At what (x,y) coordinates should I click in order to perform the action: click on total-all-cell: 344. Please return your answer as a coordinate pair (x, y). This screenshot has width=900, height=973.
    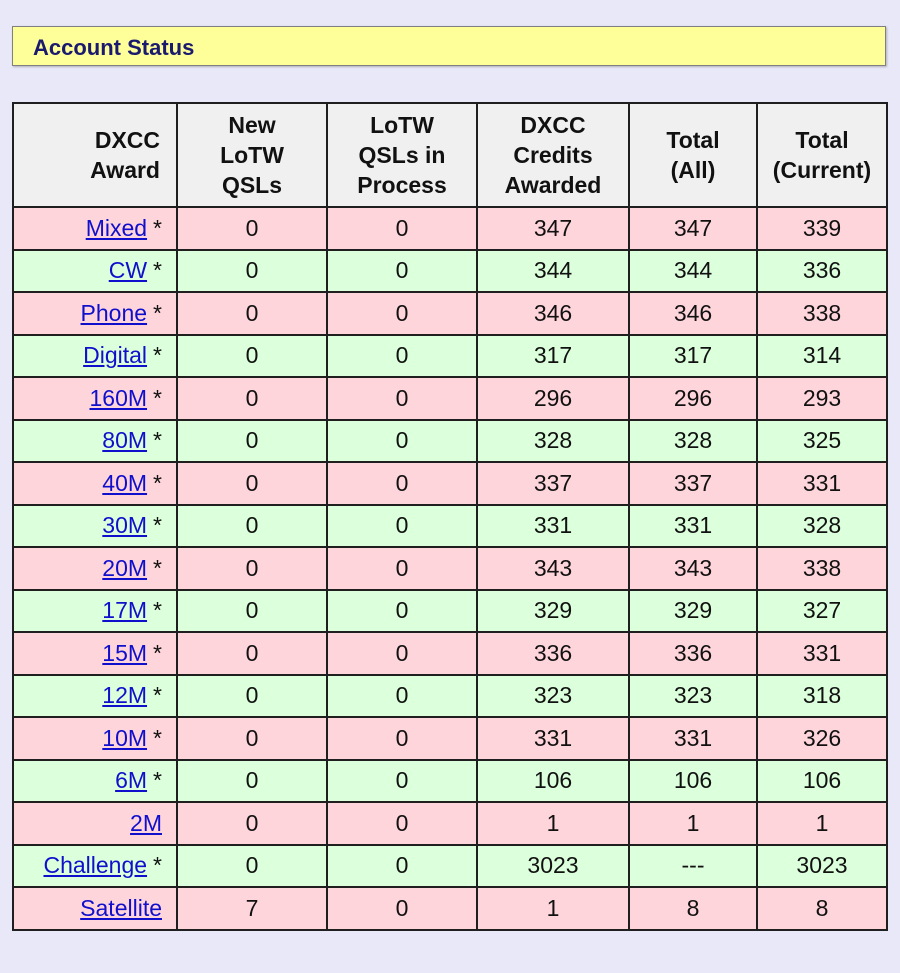
    Looking at the image, I should click on (693, 270).